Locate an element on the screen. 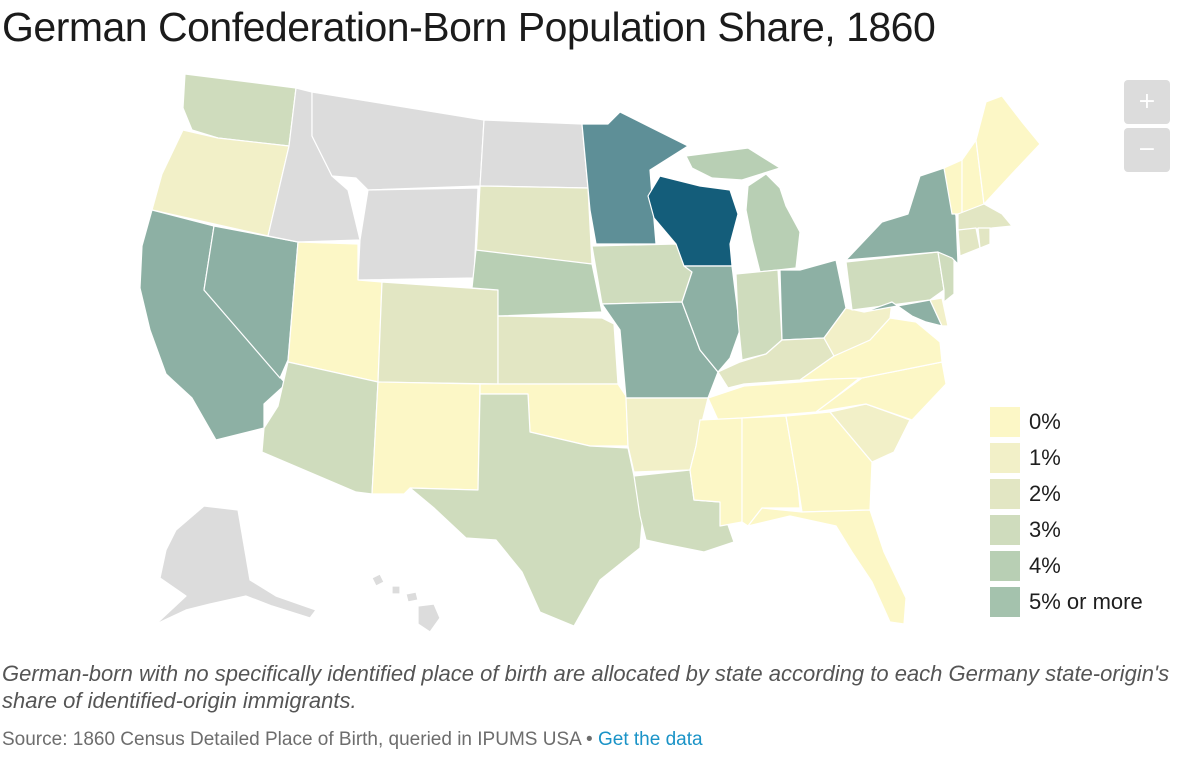  legend-label-4: 4% is located at coordinates (1045, 565).